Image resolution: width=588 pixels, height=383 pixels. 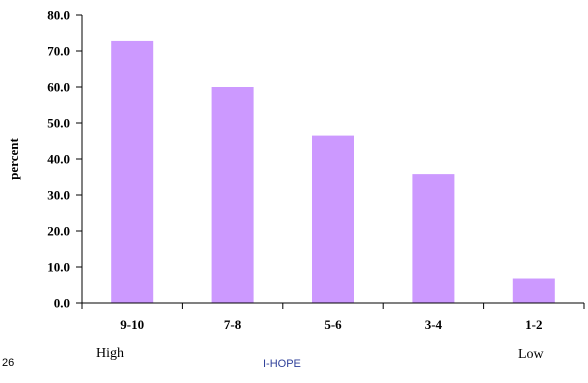 What do you see at coordinates (132, 324) in the screenshot?
I see `x-tick-label: 9-10` at bounding box center [132, 324].